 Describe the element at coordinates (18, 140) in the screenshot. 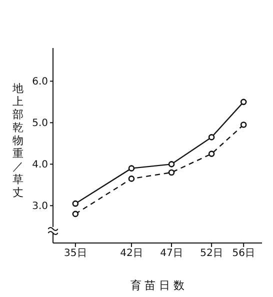

I see `text: 地上部乾物重／草丈` at that location.